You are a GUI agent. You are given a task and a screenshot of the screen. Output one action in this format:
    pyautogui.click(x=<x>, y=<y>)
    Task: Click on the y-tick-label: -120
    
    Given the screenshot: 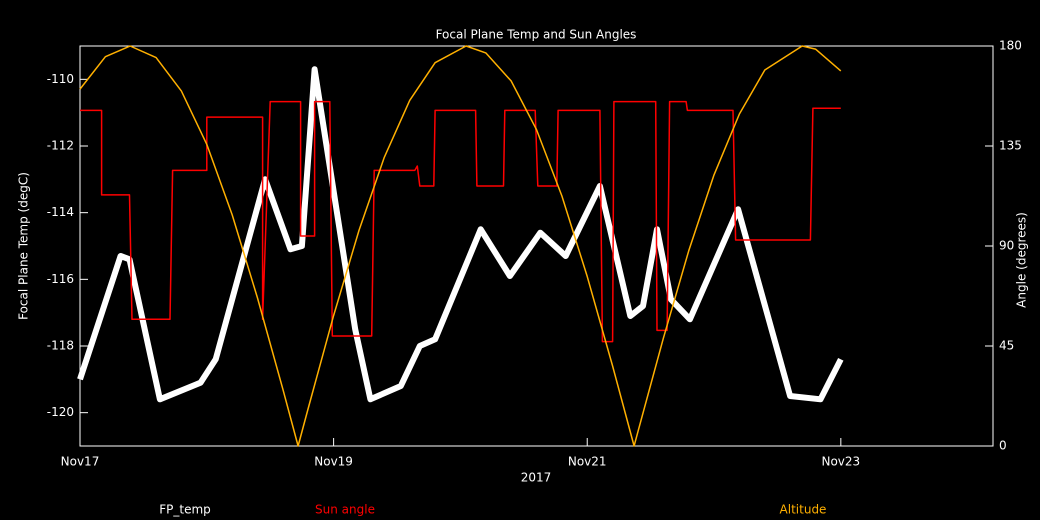 What is the action you would take?
    pyautogui.click(x=60, y=412)
    